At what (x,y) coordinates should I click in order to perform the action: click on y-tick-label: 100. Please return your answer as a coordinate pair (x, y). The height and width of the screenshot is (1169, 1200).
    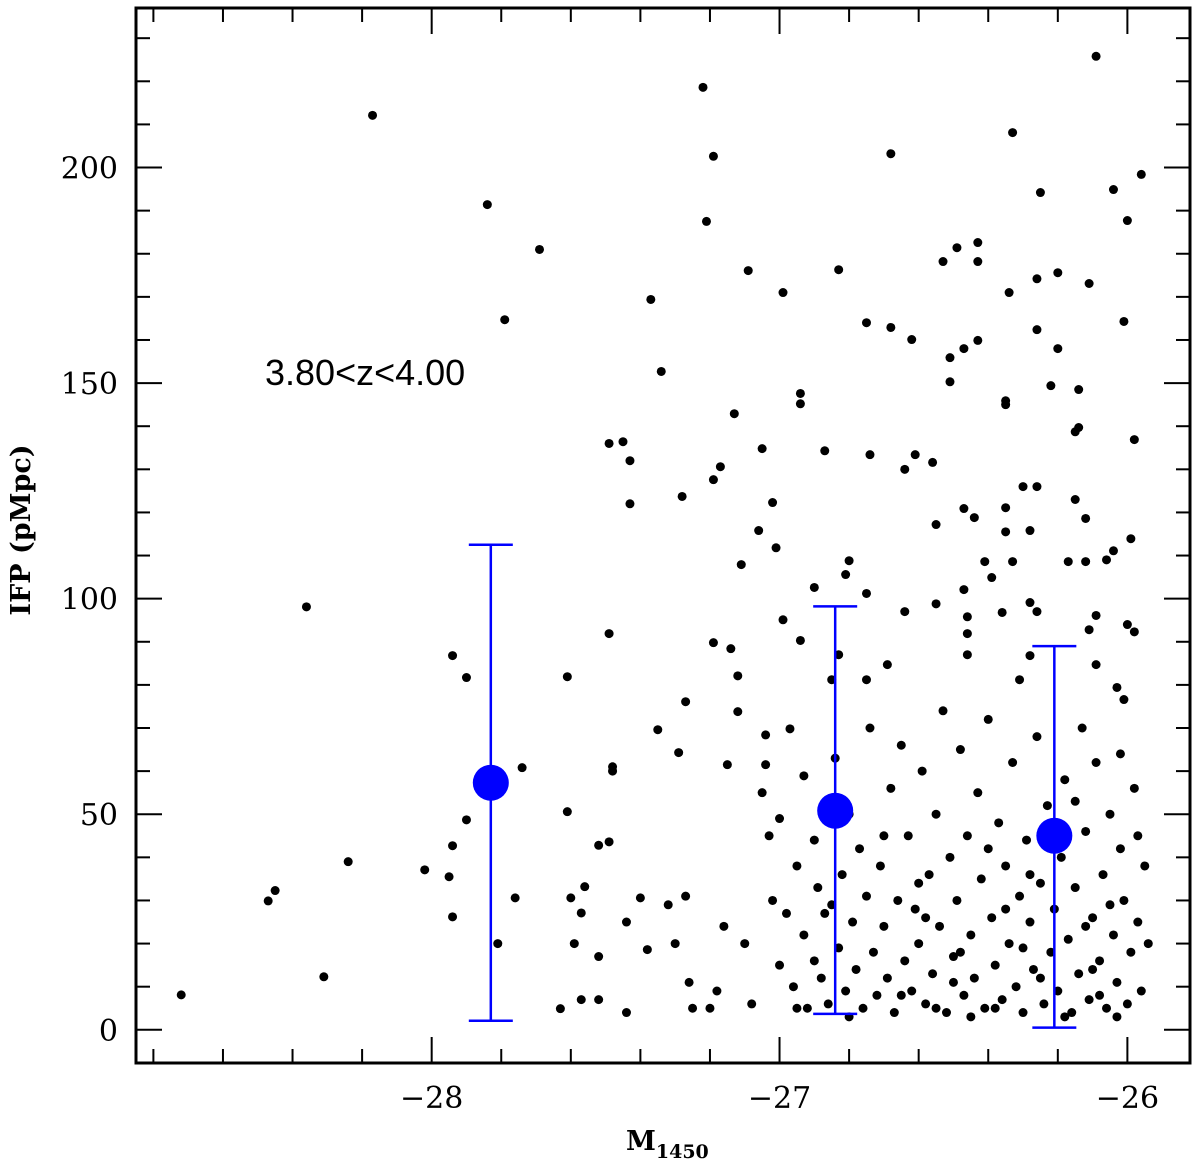
    Looking at the image, I should click on (89, 600).